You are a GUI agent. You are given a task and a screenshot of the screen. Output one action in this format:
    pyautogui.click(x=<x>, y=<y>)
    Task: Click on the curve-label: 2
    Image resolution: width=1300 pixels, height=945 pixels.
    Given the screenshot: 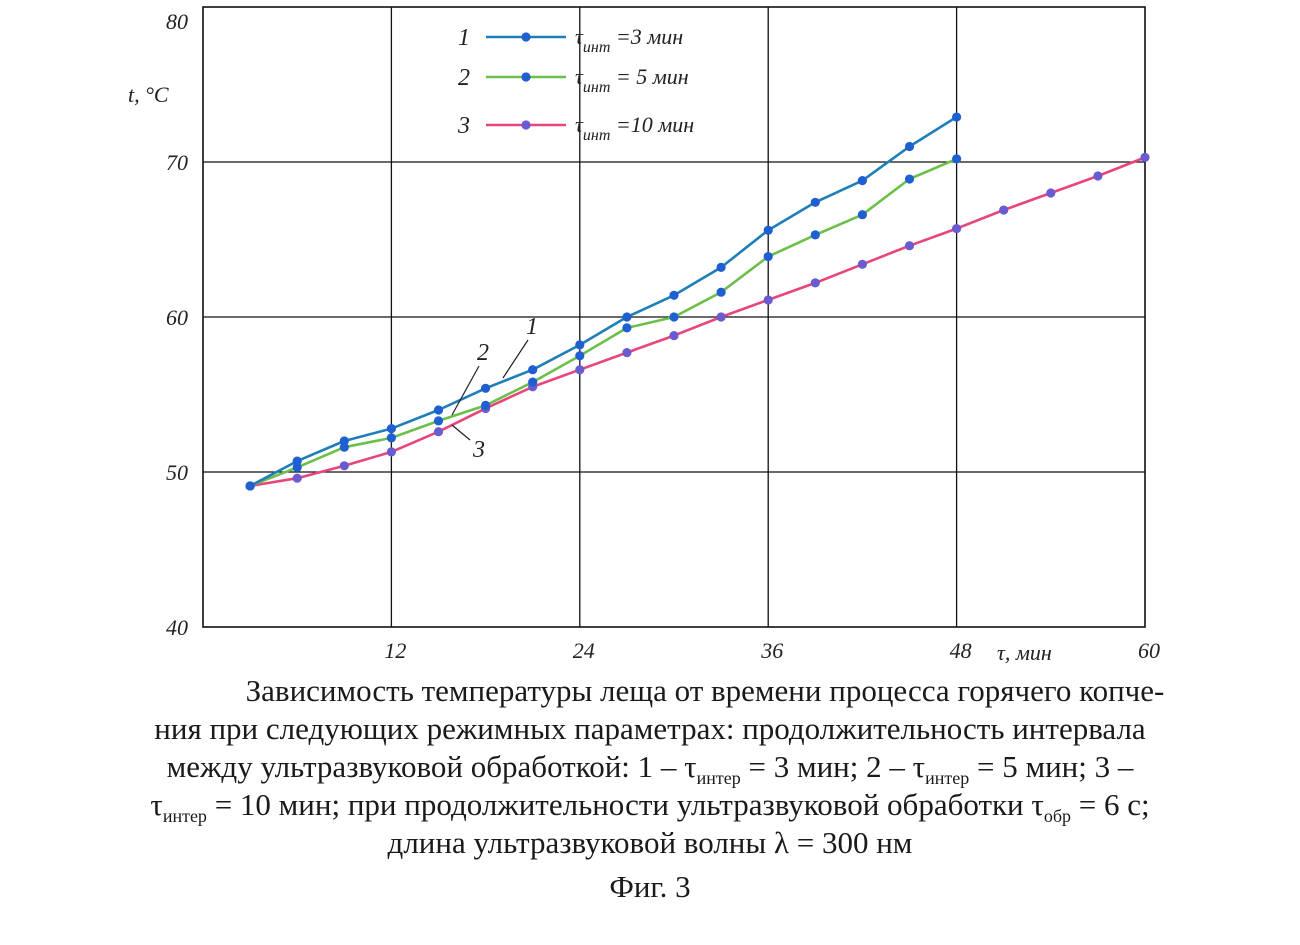 What is the action you would take?
    pyautogui.click(x=483, y=353)
    